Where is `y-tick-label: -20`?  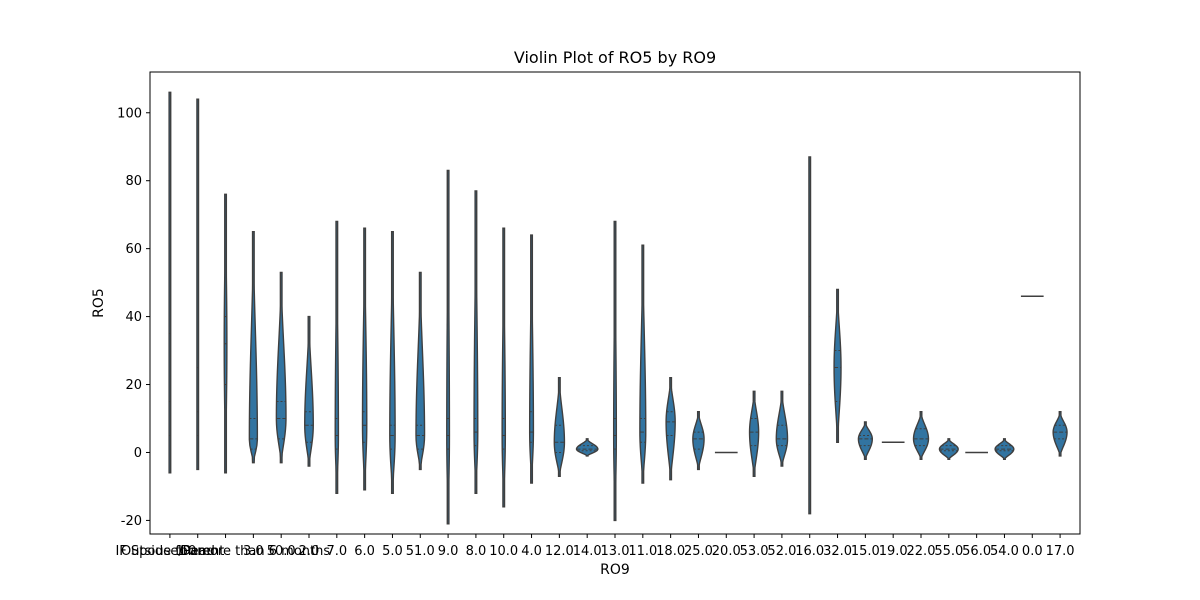
y-tick-label: -20 is located at coordinates (131, 521).